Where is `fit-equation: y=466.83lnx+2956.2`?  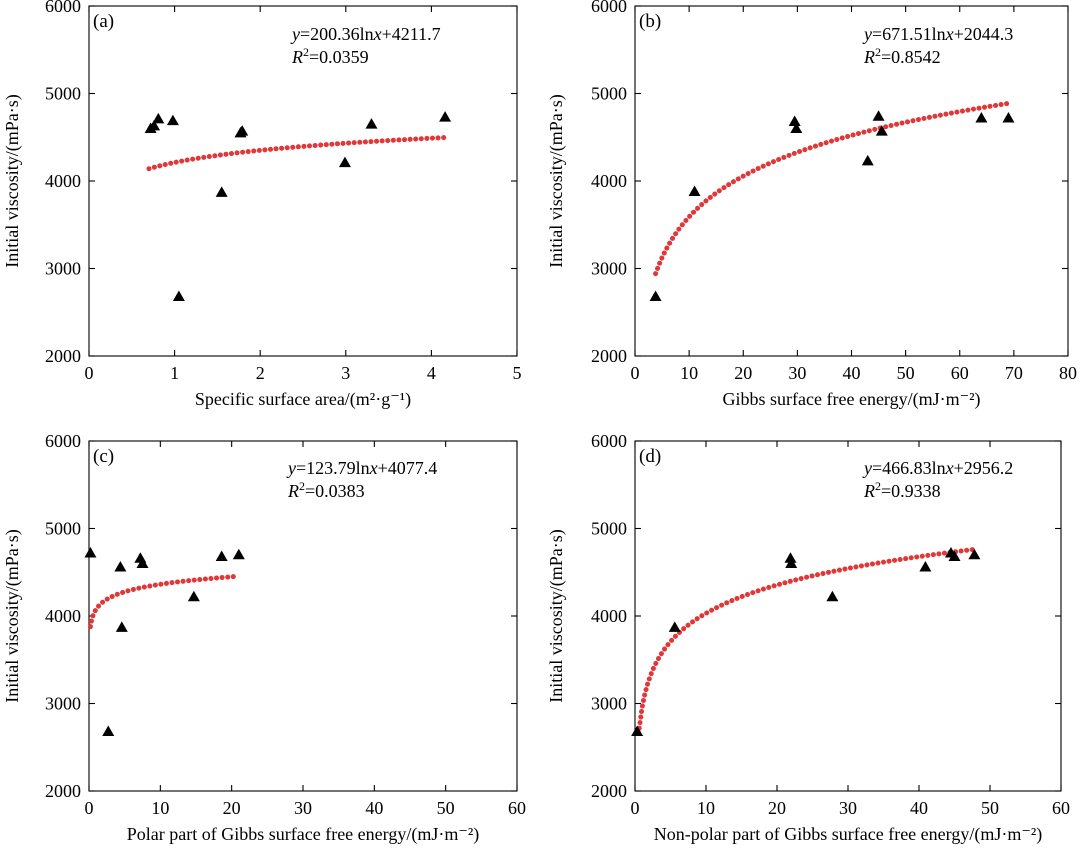
fit-equation: y=466.83lnx+2956.2 is located at coordinates (937, 468).